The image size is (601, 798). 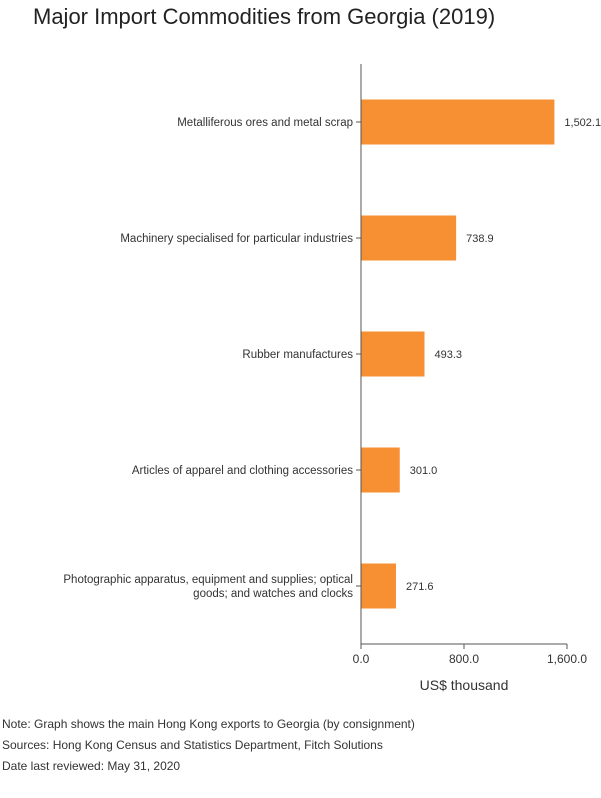 What do you see at coordinates (361, 659) in the screenshot?
I see `x-tick-label: 0.0` at bounding box center [361, 659].